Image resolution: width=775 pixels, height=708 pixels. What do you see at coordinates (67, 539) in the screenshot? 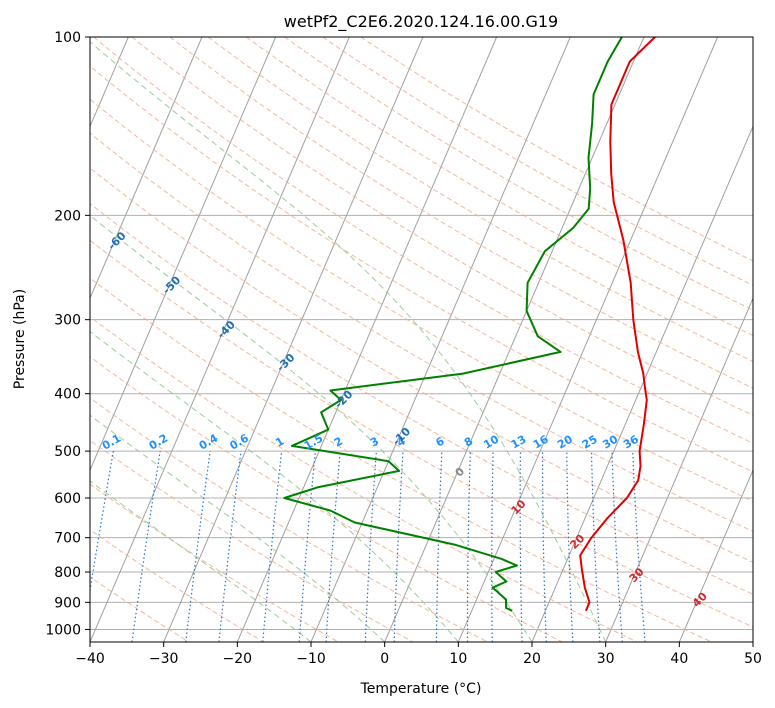
I see `y-tick-label: 700` at bounding box center [67, 539].